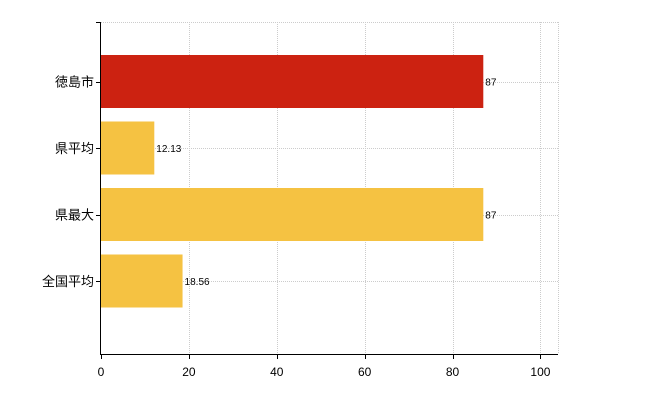 The width and height of the screenshot is (650, 400). I want to click on x-tick-label: 20, so click(189, 372).